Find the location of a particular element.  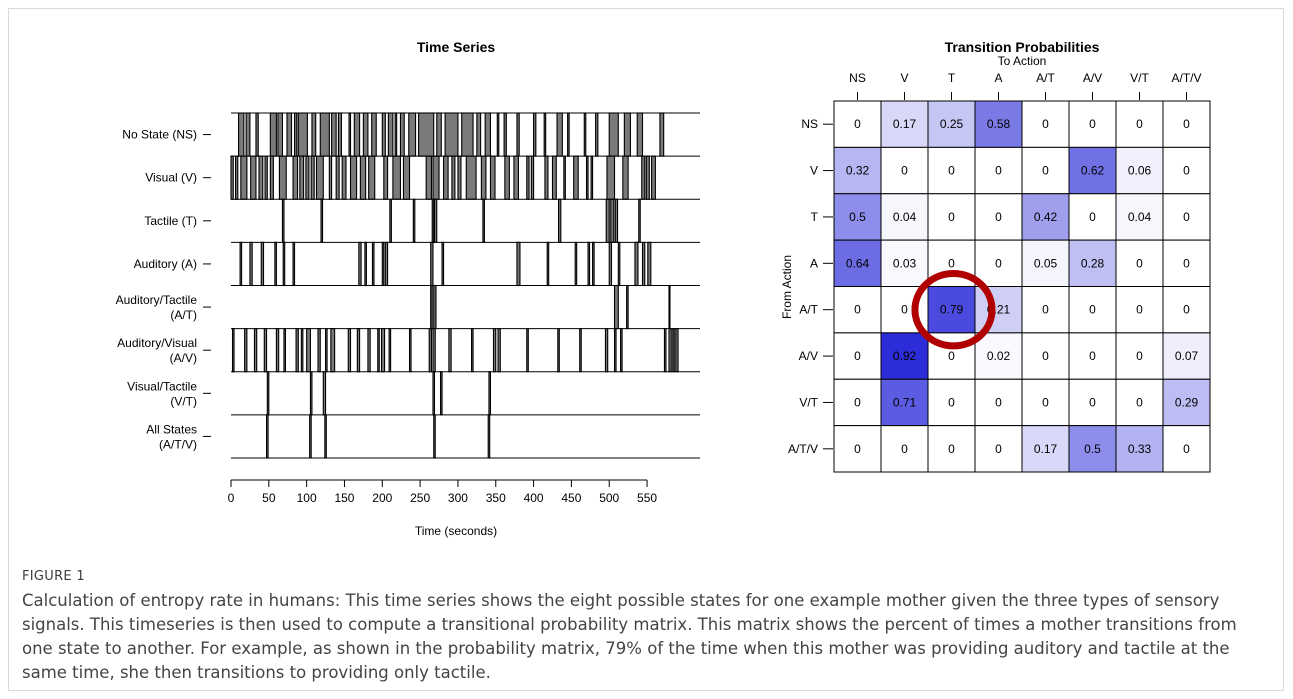

column-label: A is located at coordinates (998, 78).